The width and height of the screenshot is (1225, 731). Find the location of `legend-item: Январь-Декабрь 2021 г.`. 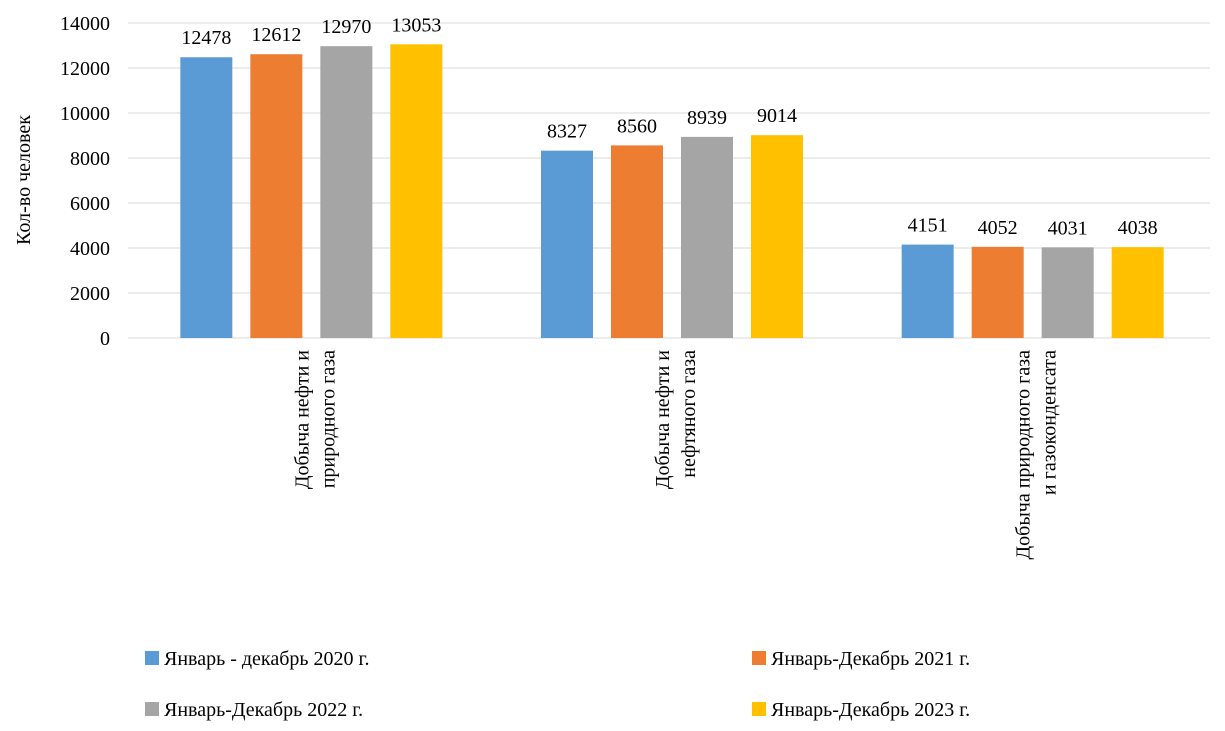

legend-item: Январь-Декабрь 2021 г. is located at coordinates (861, 659).